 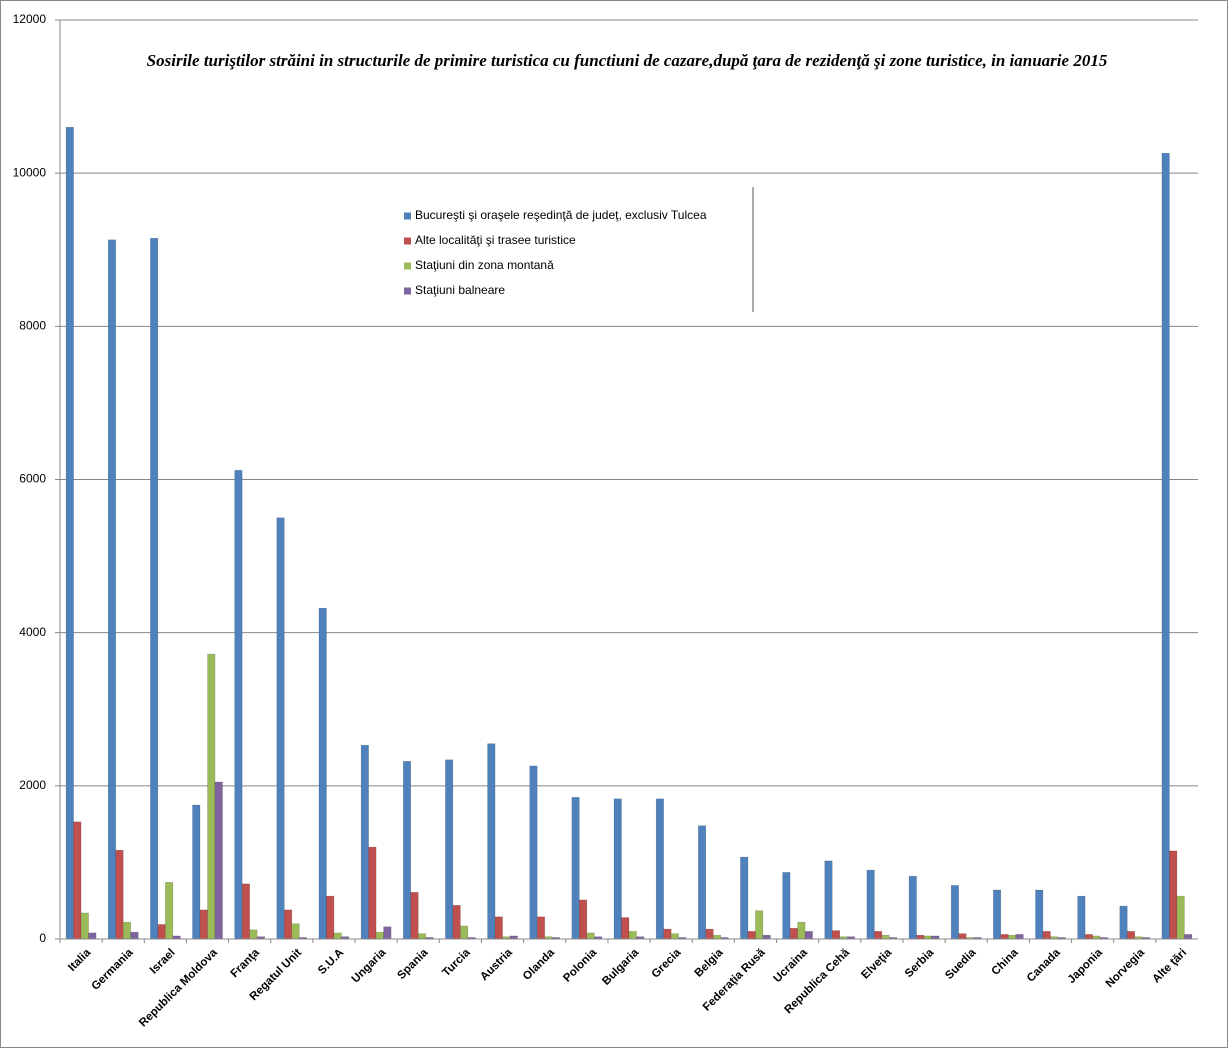 I want to click on y-tick-label: 6000, so click(x=32, y=479).